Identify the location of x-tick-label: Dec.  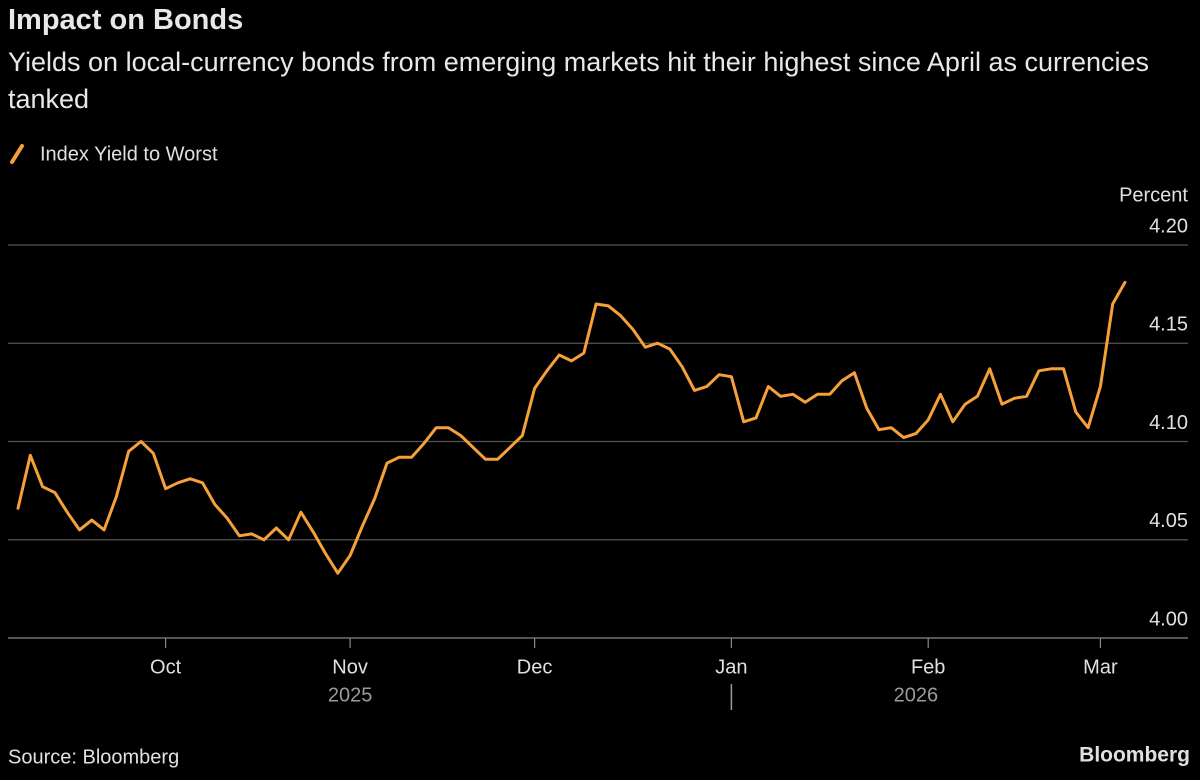
(535, 667).